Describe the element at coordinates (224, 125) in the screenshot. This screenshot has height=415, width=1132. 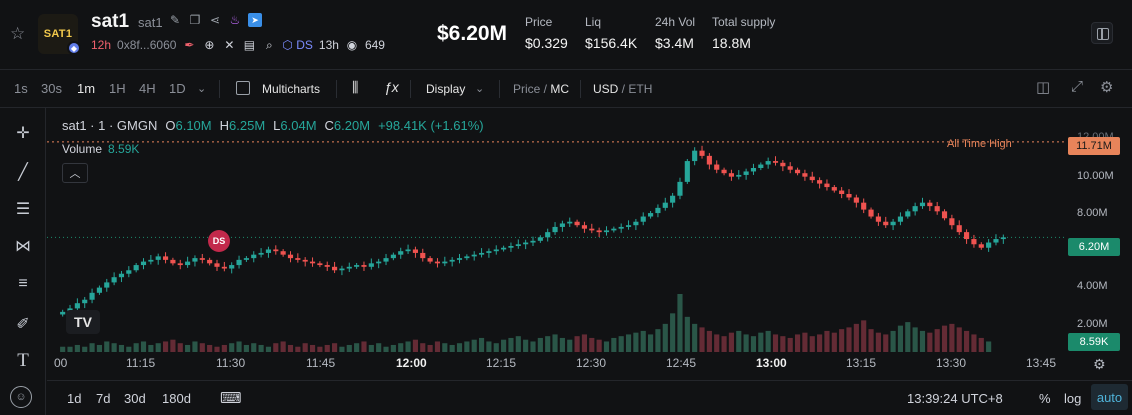
I see `high-label: H` at that location.